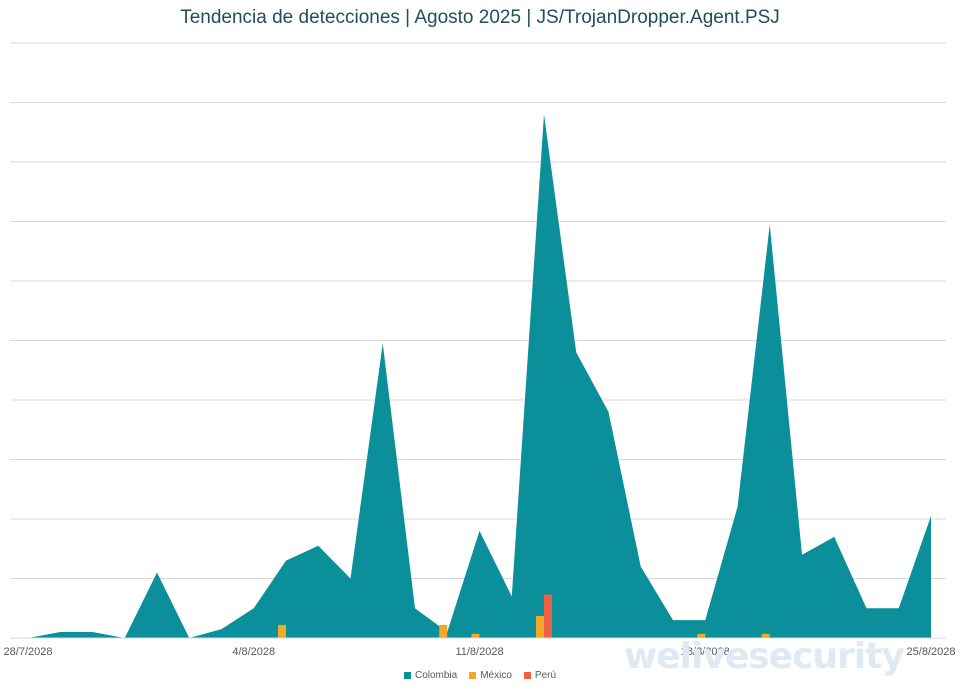 The height and width of the screenshot is (693, 960). Describe the element at coordinates (473, 675) in the screenshot. I see `legend-swatch-mexico` at that location.